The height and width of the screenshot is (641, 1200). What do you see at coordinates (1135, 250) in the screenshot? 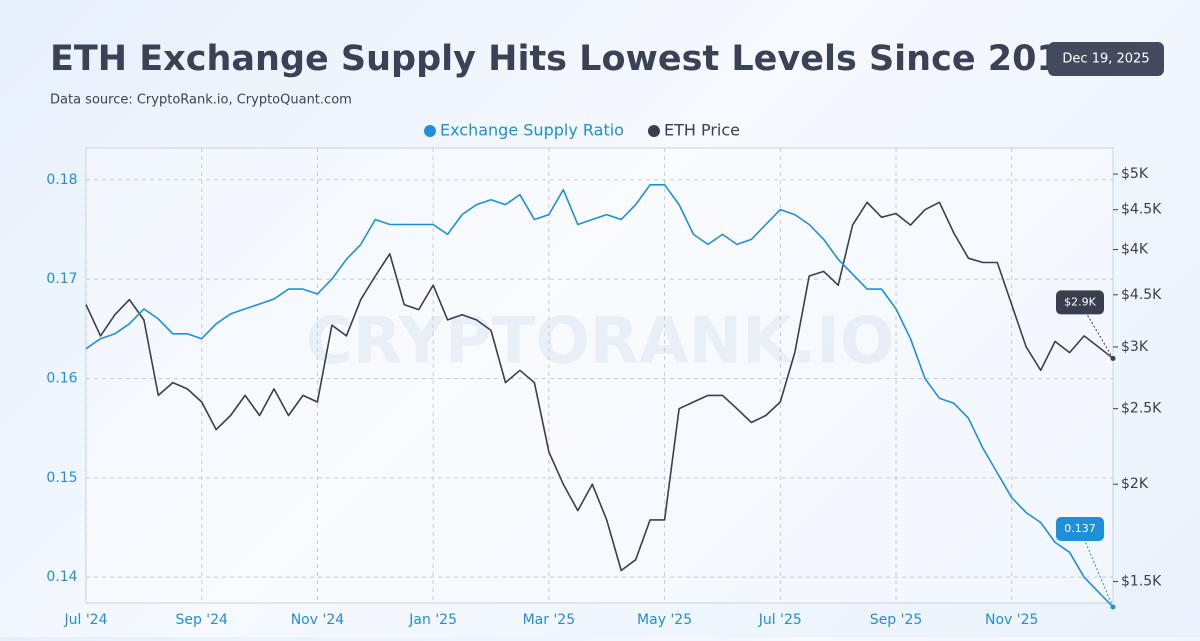
I see `y2-tick-label: $4K` at bounding box center [1135, 250].